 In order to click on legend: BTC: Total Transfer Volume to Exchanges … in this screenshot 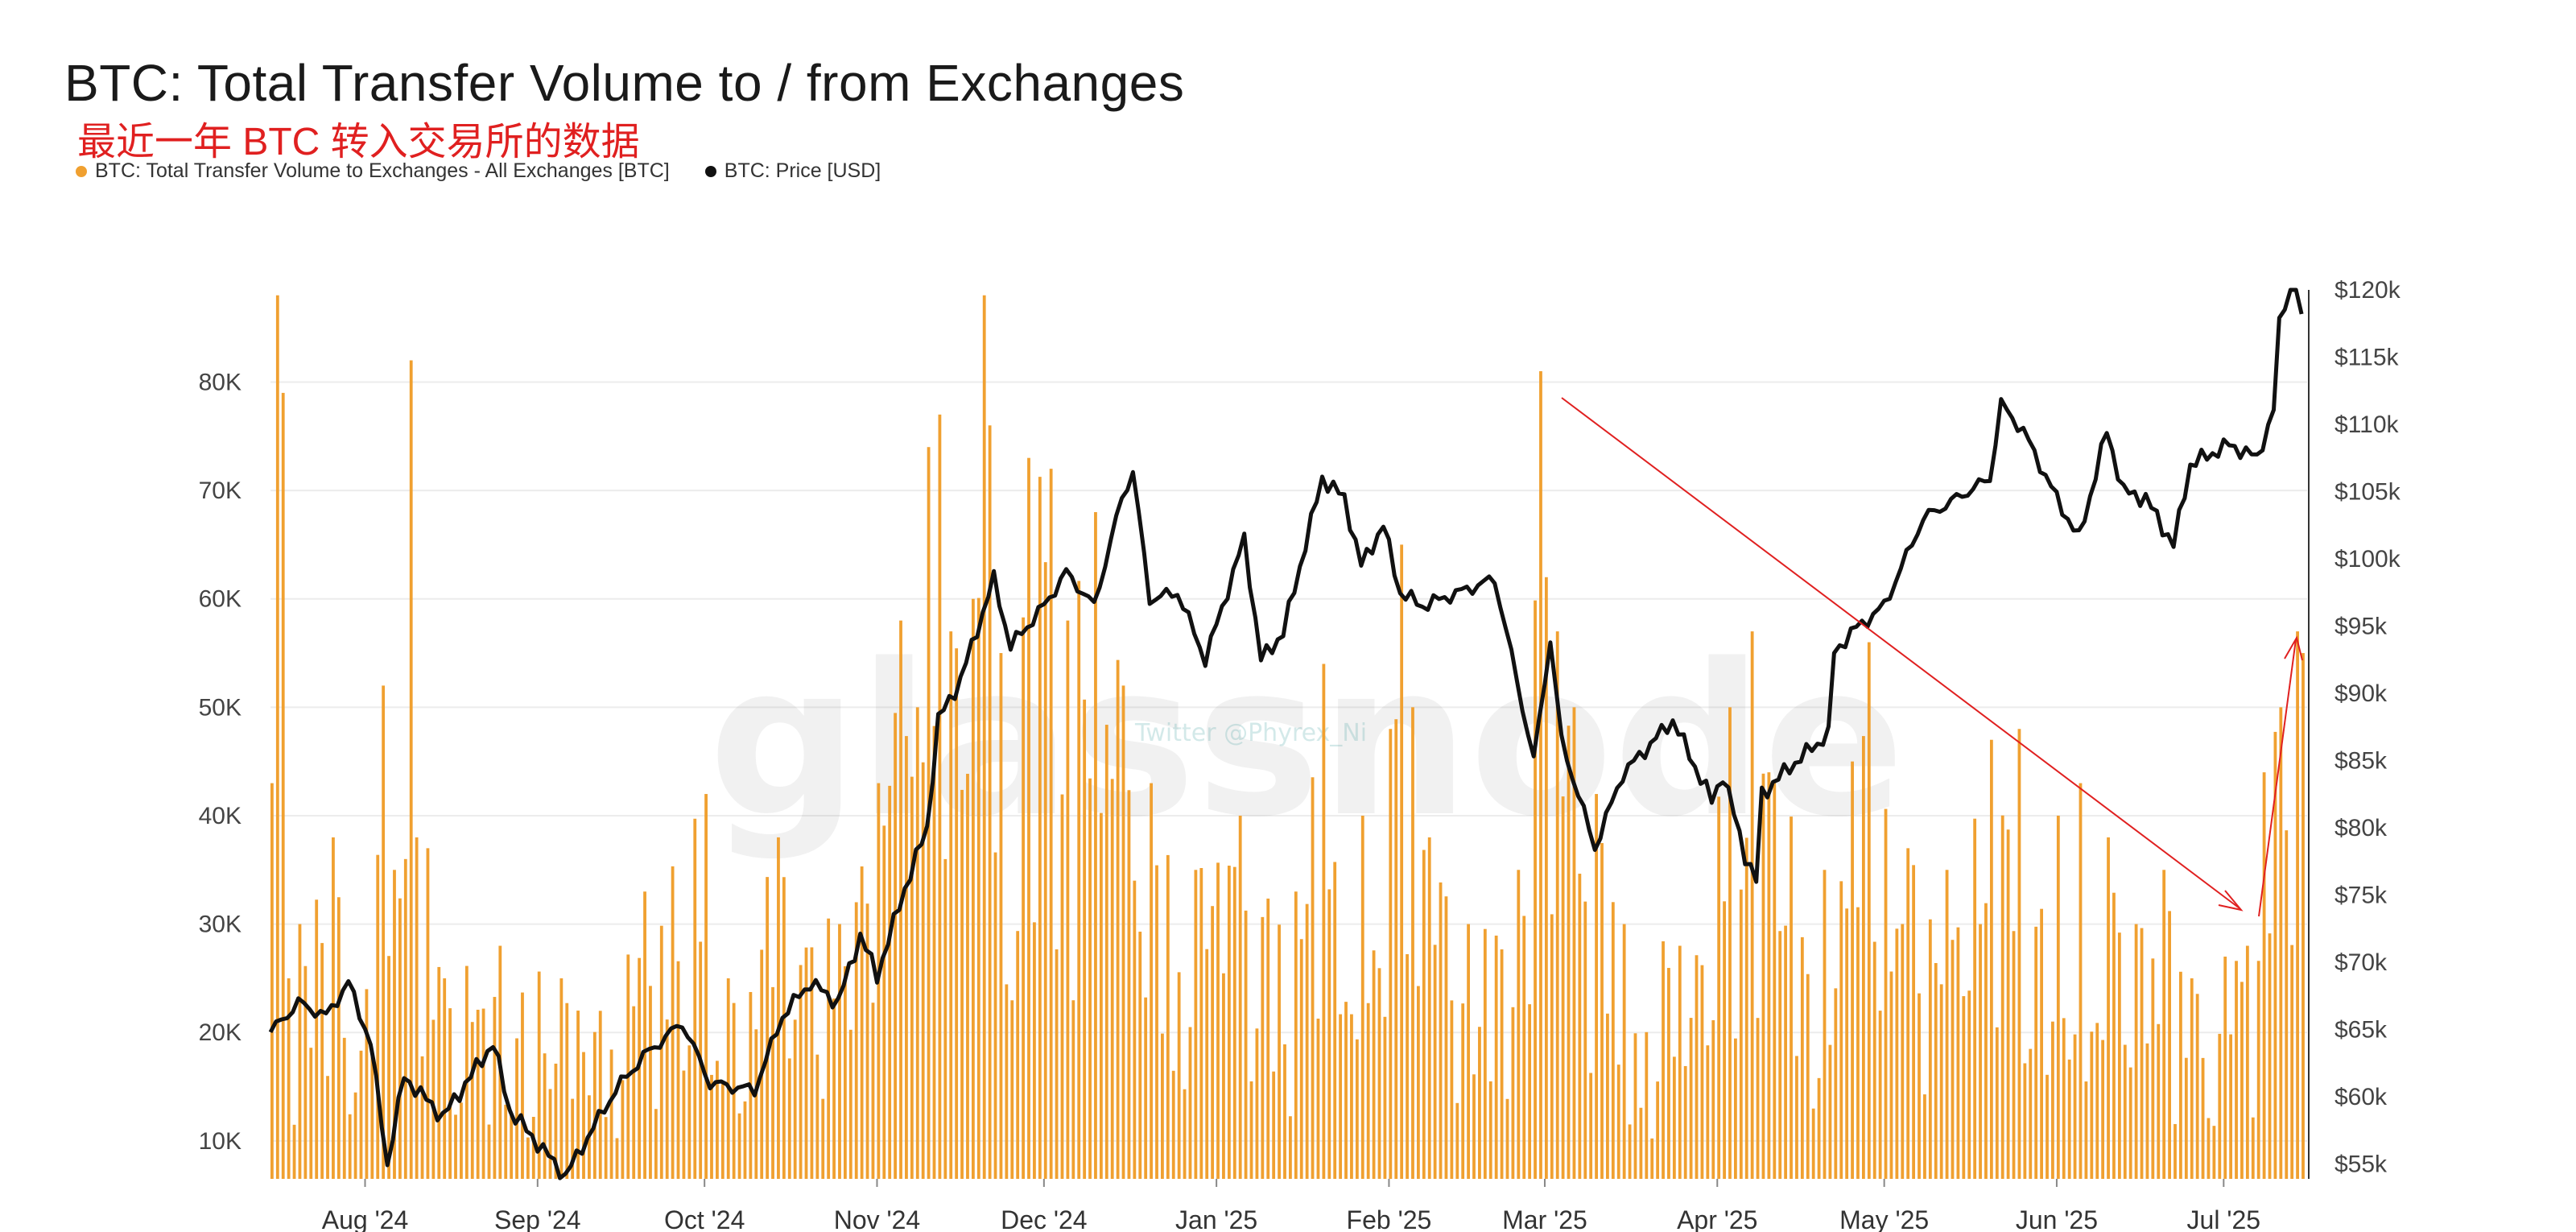, I will do `click(478, 171)`.